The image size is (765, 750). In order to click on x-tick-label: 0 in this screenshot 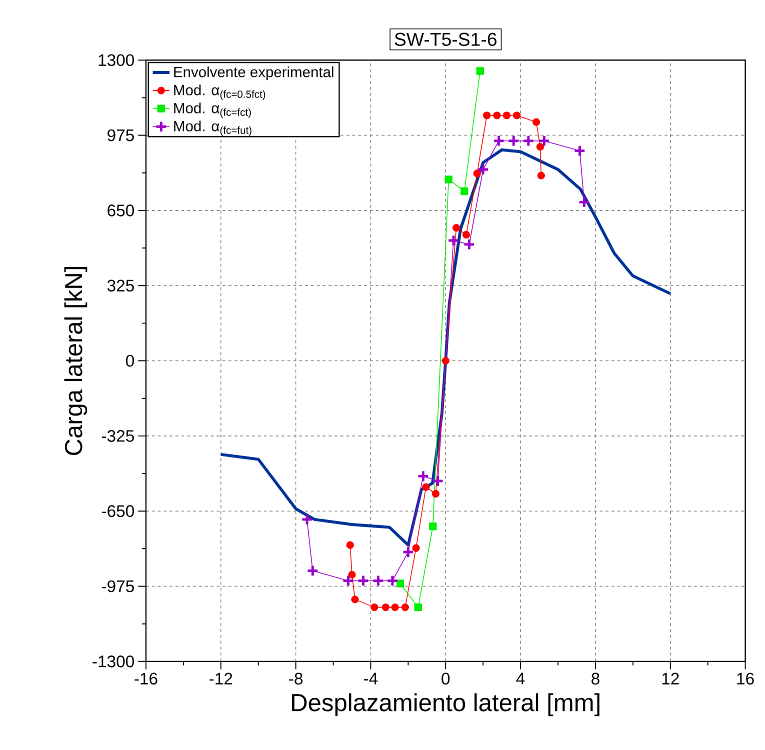, I will do `click(446, 678)`.